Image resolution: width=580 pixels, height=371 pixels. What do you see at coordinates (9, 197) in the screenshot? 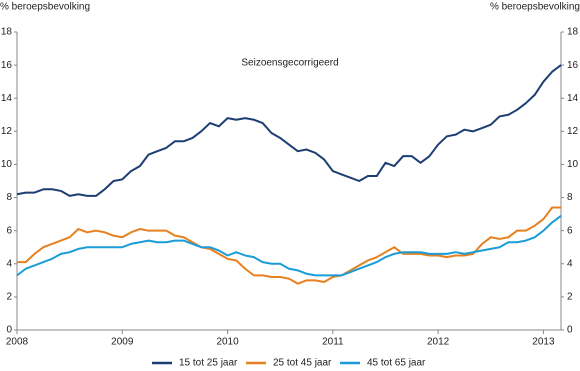
I see `y-tick-label: 8` at bounding box center [9, 197].